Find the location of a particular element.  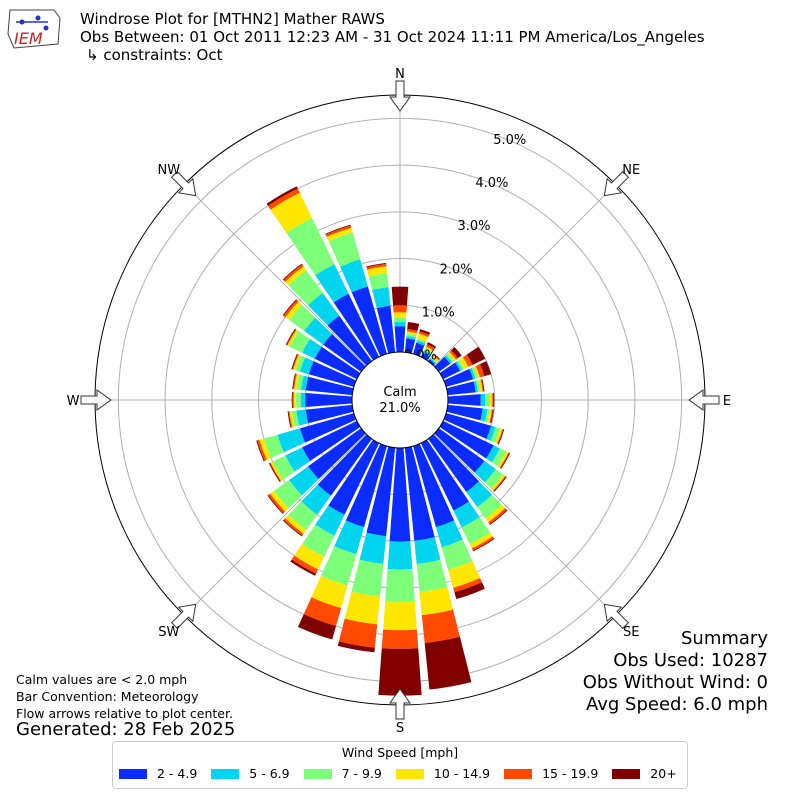

direction-label: E is located at coordinates (727, 401).